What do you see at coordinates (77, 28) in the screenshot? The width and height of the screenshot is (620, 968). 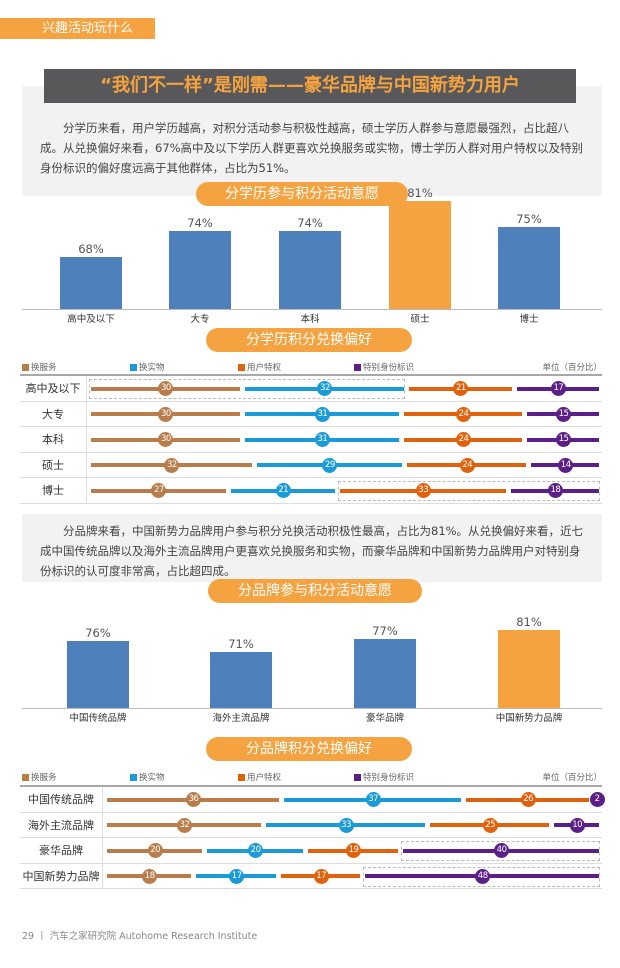 I see `section-tab: 兴趣活动玩什么` at bounding box center [77, 28].